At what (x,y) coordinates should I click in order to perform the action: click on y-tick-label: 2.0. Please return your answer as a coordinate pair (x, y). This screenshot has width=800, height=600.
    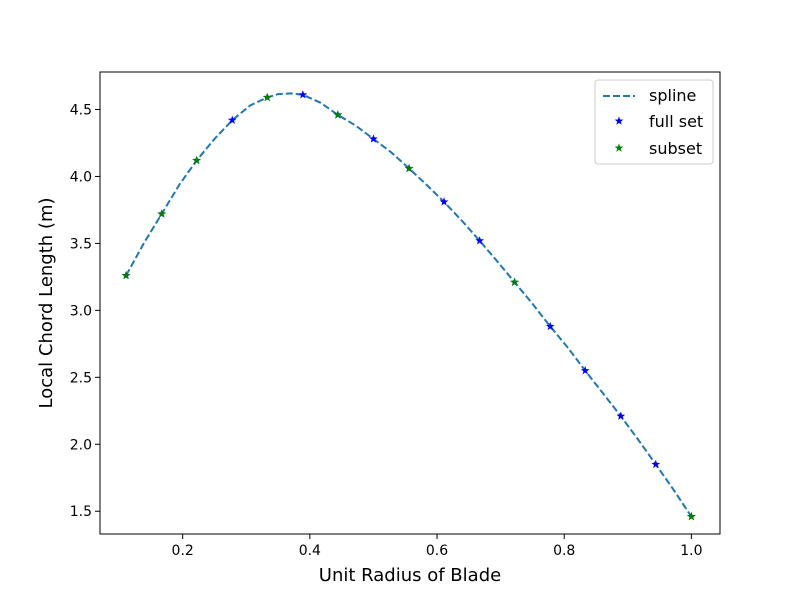
    Looking at the image, I should click on (81, 445).